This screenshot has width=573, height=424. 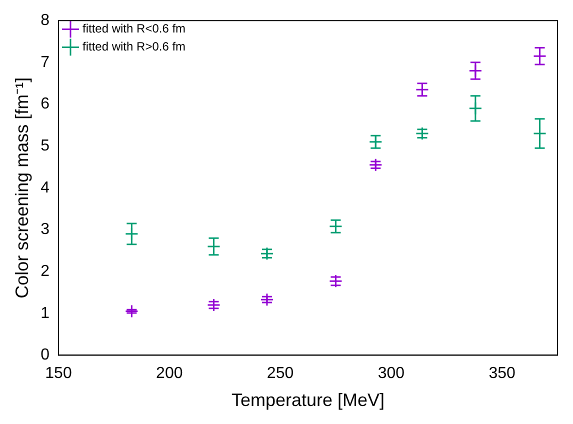 I want to click on x-tick-label: 350, so click(x=502, y=373).